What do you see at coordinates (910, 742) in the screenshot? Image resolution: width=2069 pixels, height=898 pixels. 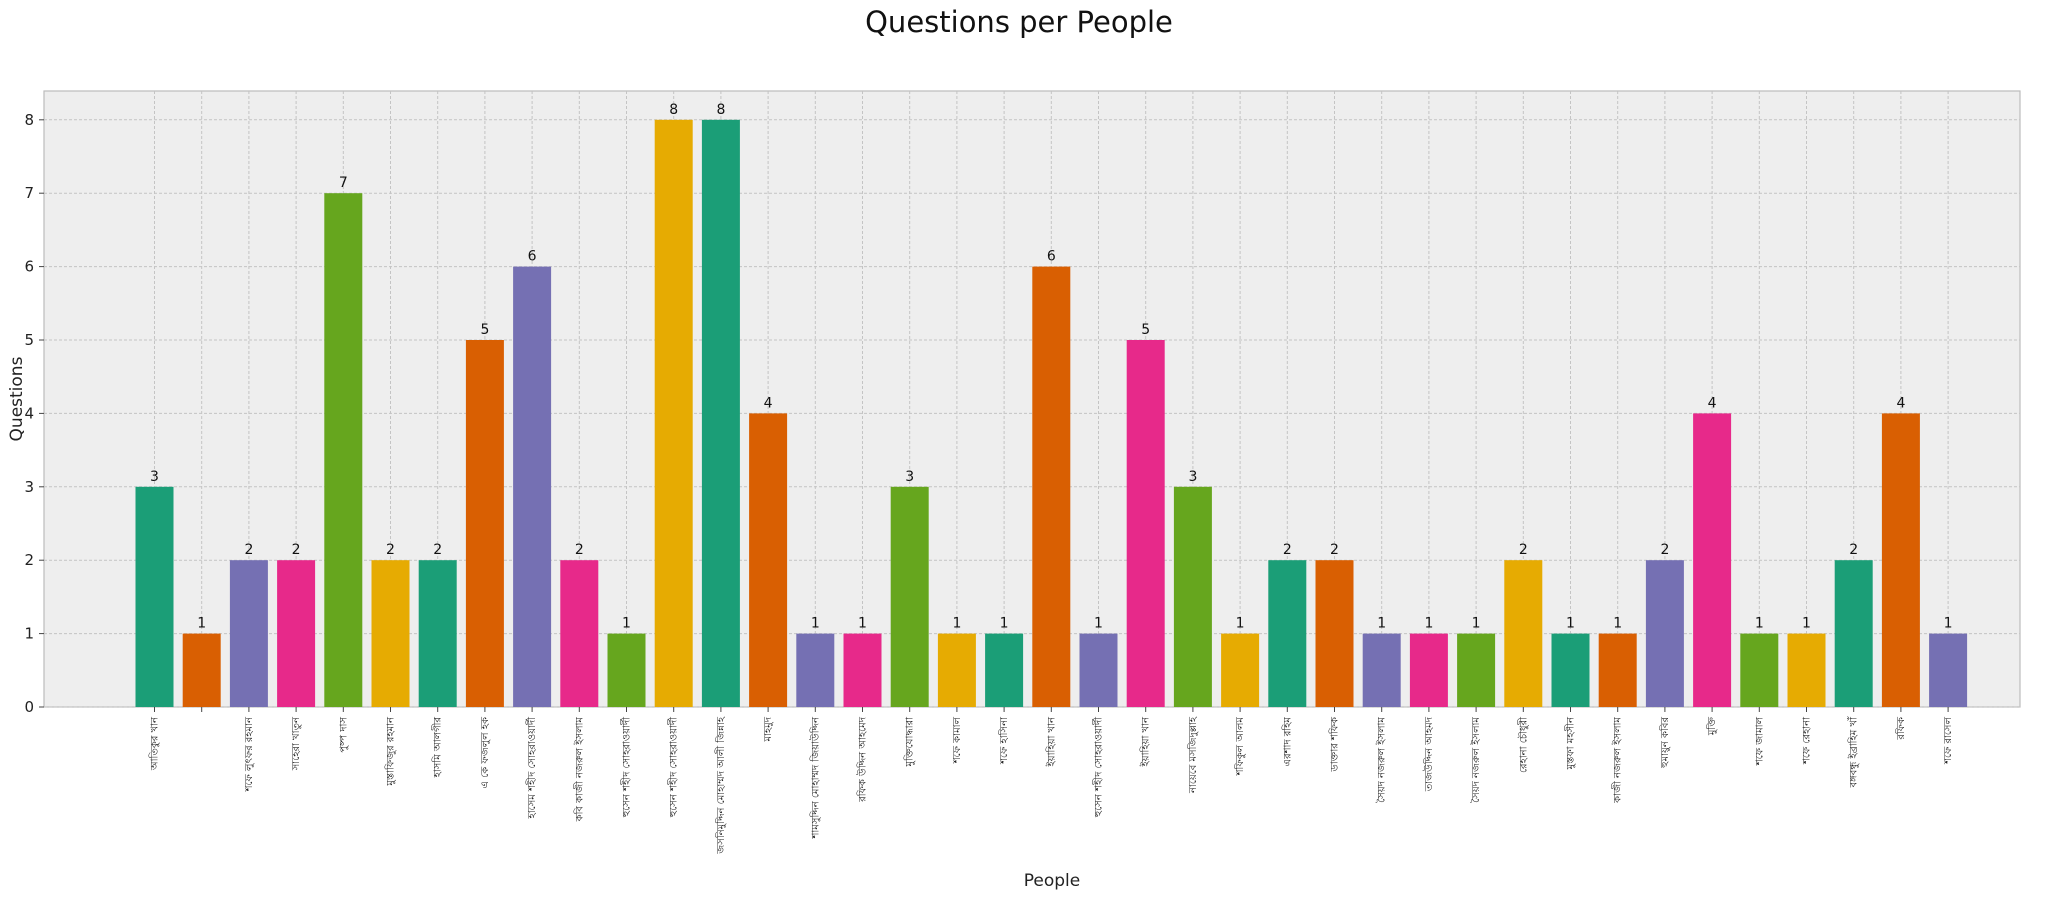 I see `x-tick-label: মুক্তিযোদ্ধারা` at bounding box center [910, 742].